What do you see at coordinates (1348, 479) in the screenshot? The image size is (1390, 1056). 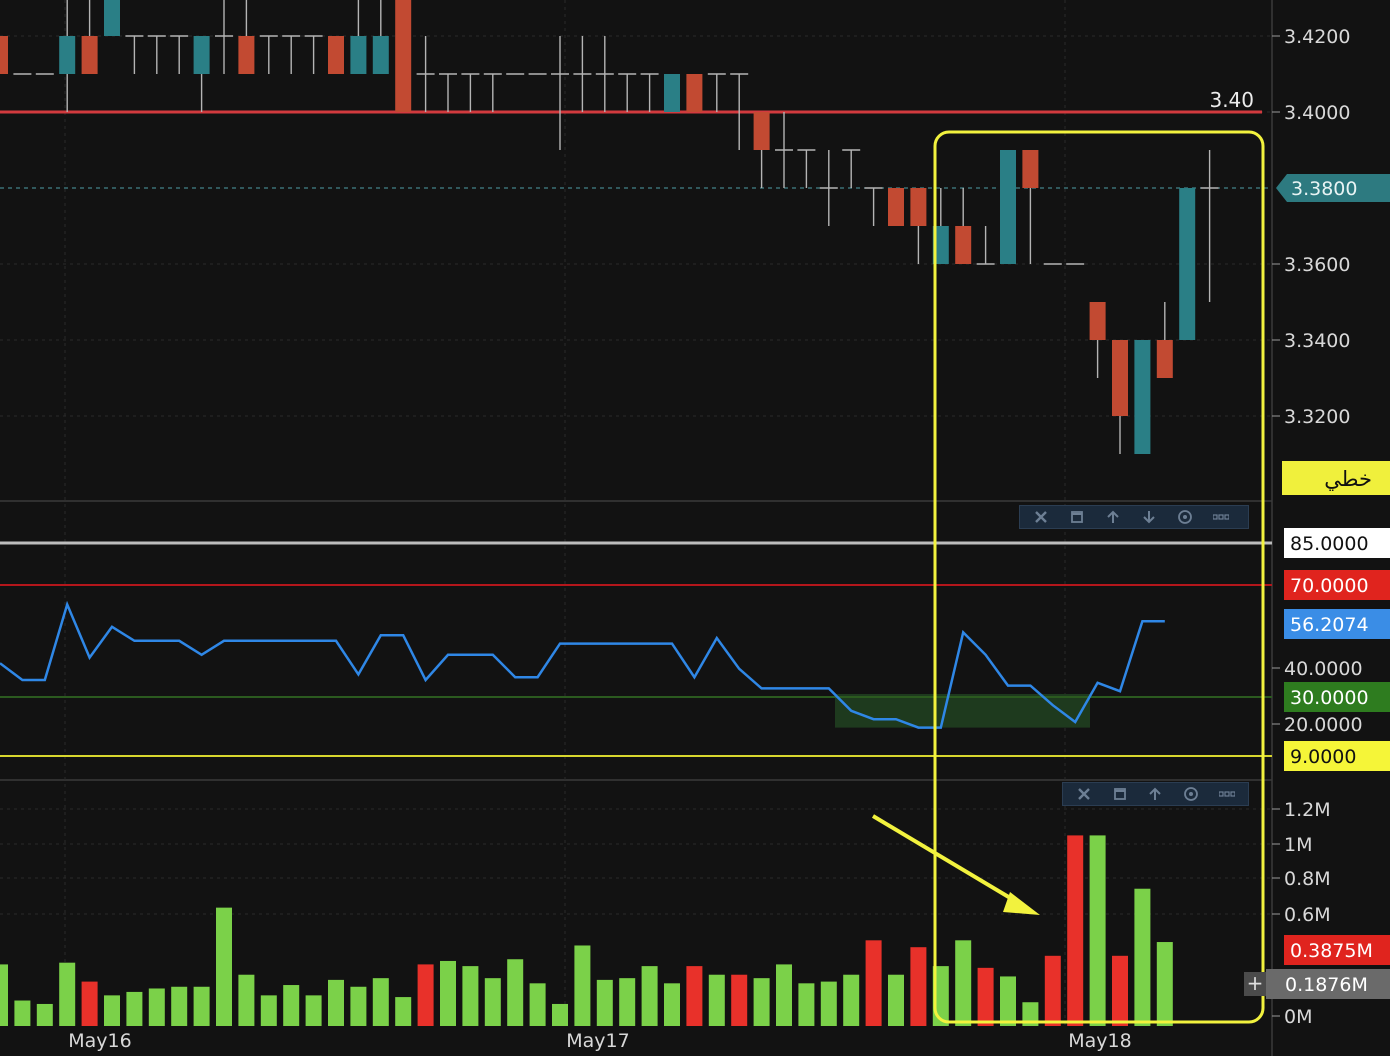 I see `chart-type-badge-label: خطي` at bounding box center [1348, 479].